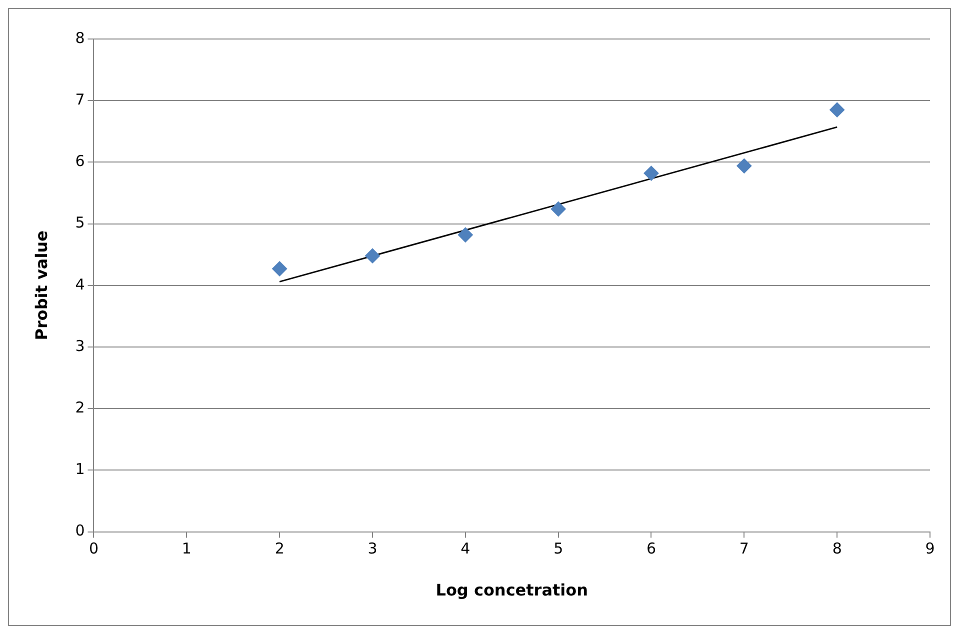 This screenshot has height=634, width=959. I want to click on y-tick-label: 1, so click(80, 469).